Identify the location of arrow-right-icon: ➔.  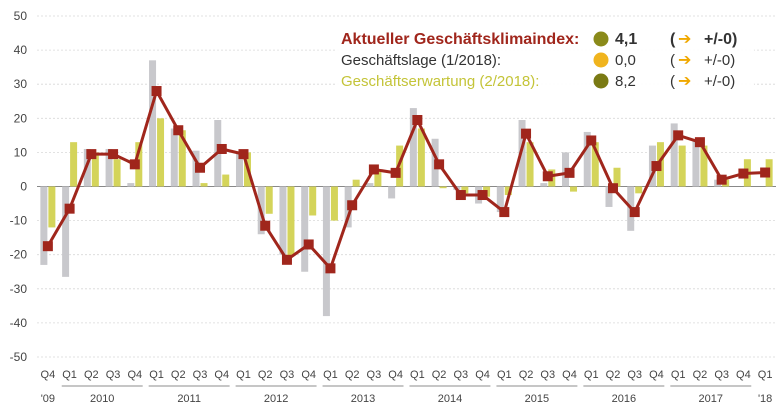
(684, 39).